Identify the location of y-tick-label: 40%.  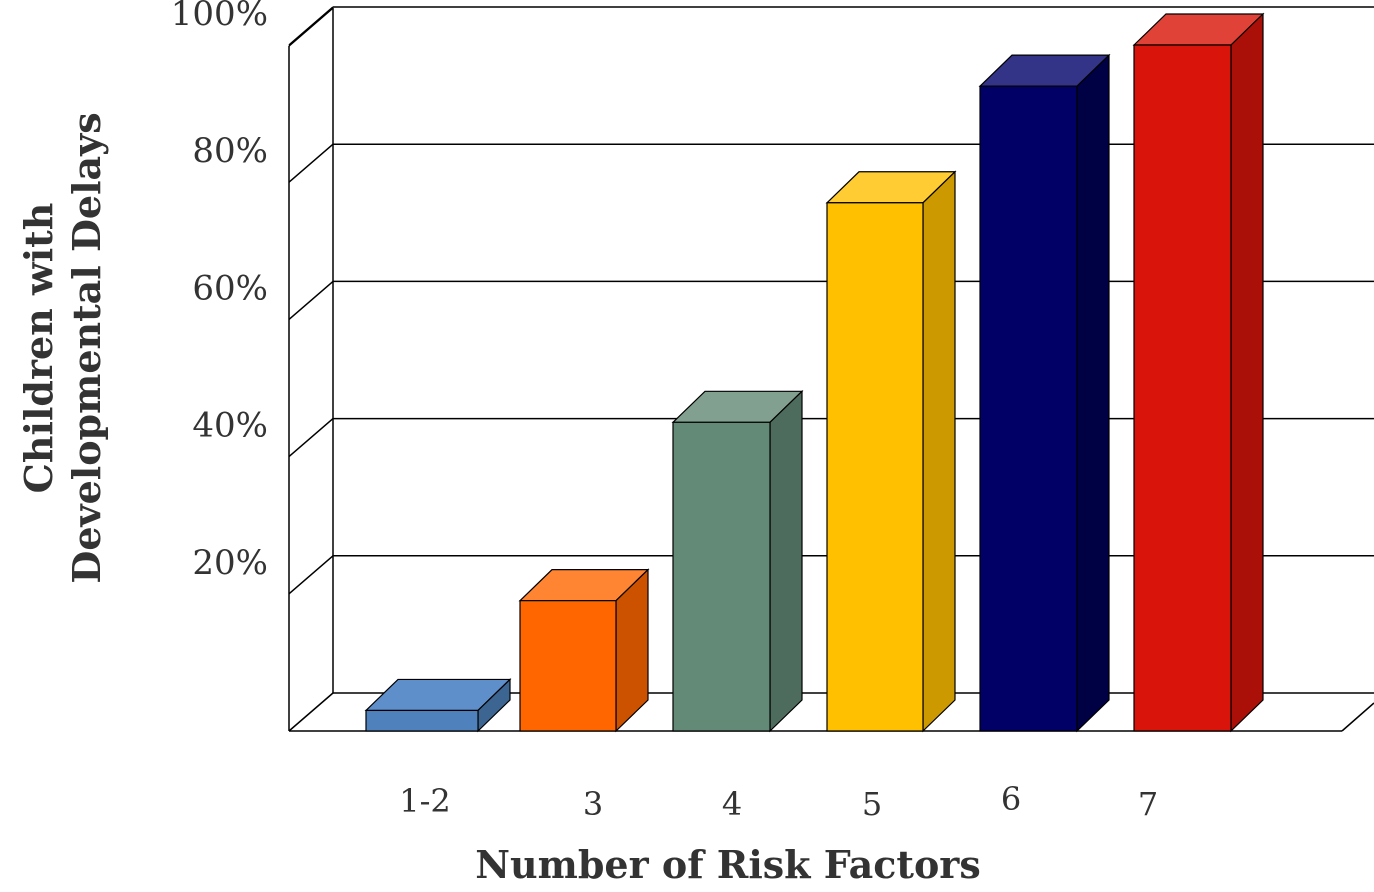
(230, 426).